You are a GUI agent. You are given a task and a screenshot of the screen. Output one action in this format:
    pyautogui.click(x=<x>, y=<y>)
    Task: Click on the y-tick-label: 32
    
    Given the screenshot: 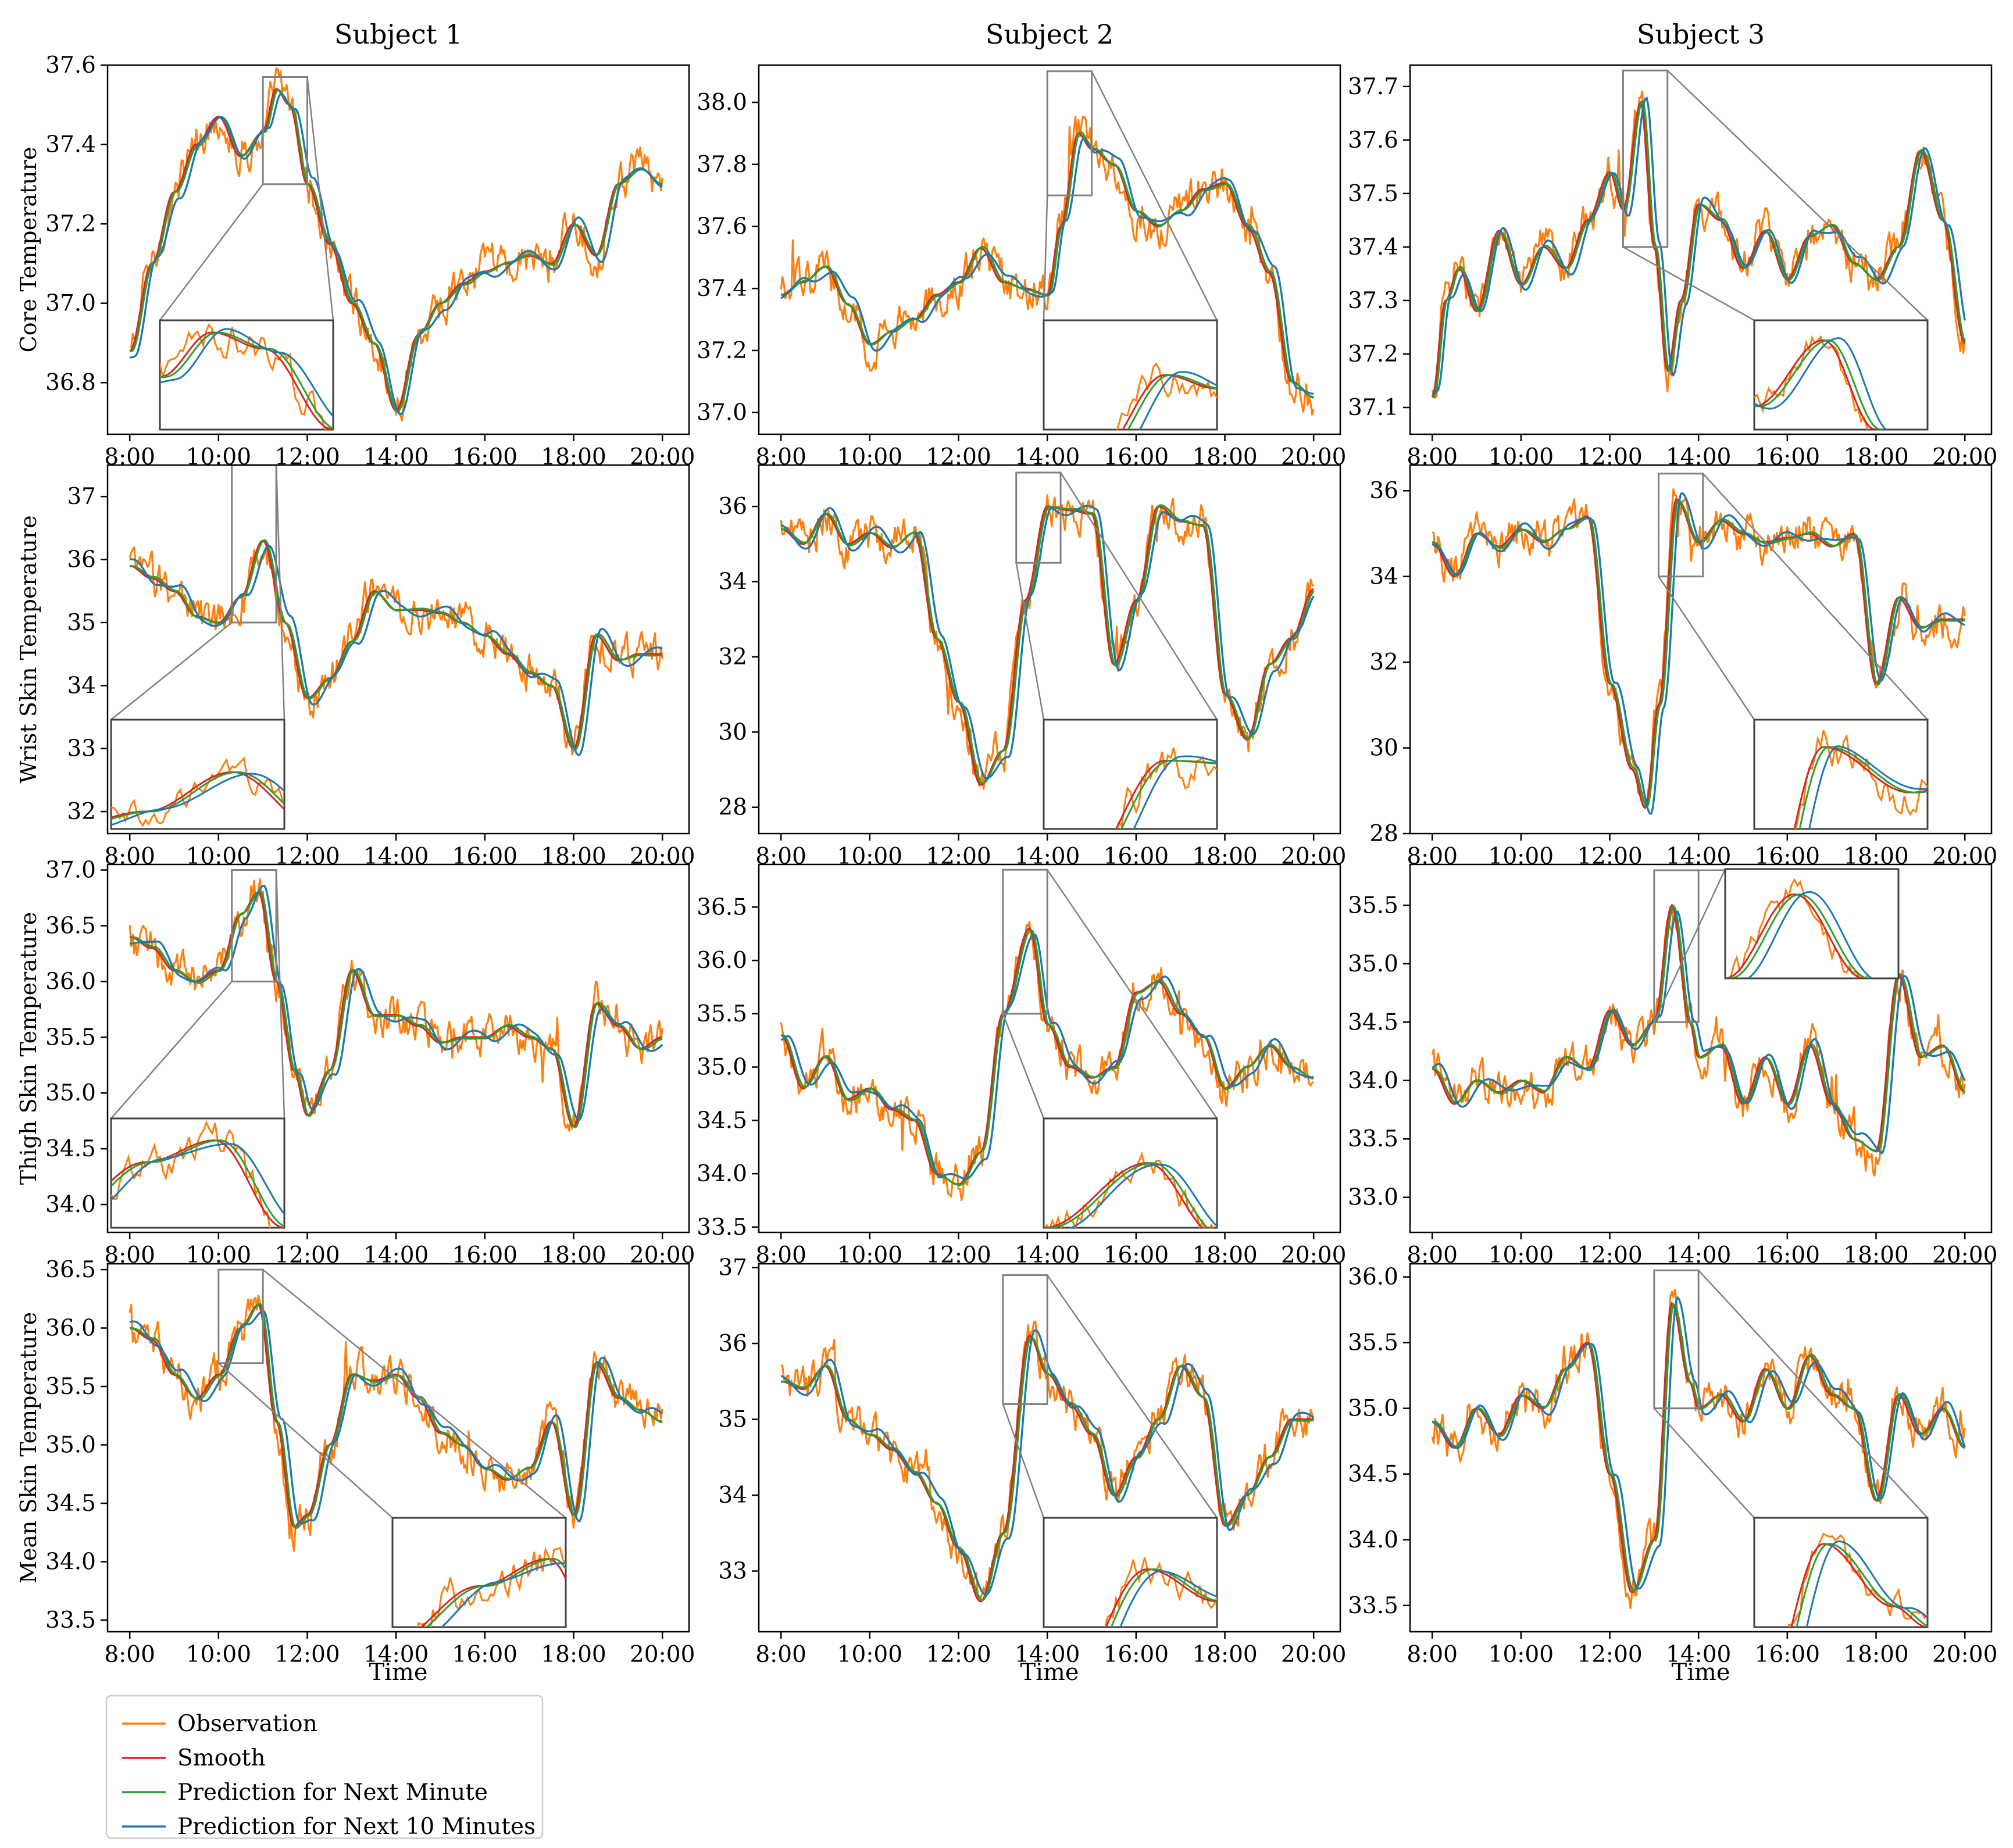 What is the action you would take?
    pyautogui.click(x=1383, y=662)
    